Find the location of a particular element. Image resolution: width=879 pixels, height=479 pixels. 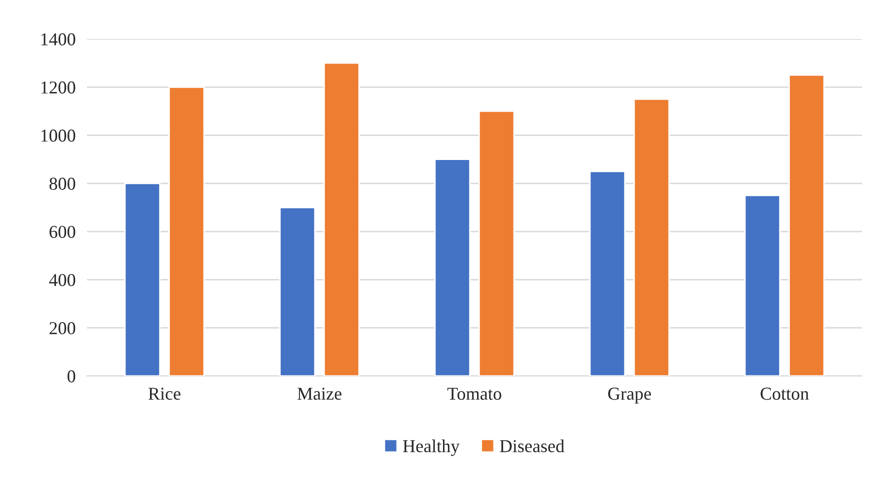

x-tick-label: Rice is located at coordinates (164, 394).